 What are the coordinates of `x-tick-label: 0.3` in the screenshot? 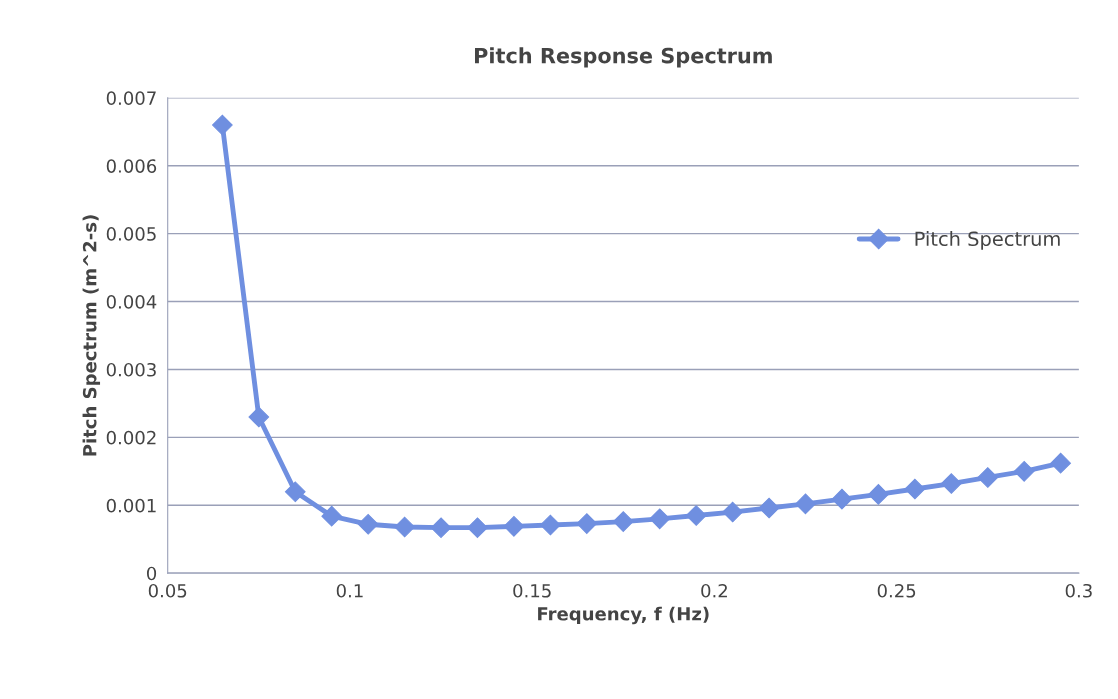 It's located at (1078, 590).